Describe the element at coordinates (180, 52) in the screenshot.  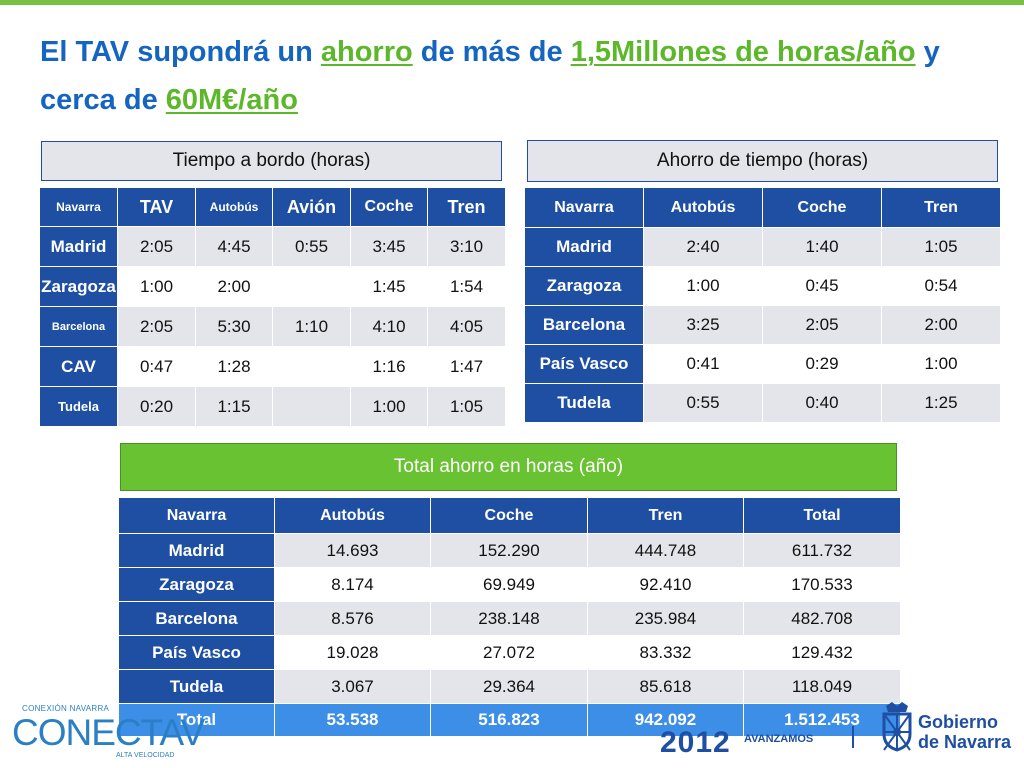
I see `title-text-1: El TAV supondrá un` at that location.